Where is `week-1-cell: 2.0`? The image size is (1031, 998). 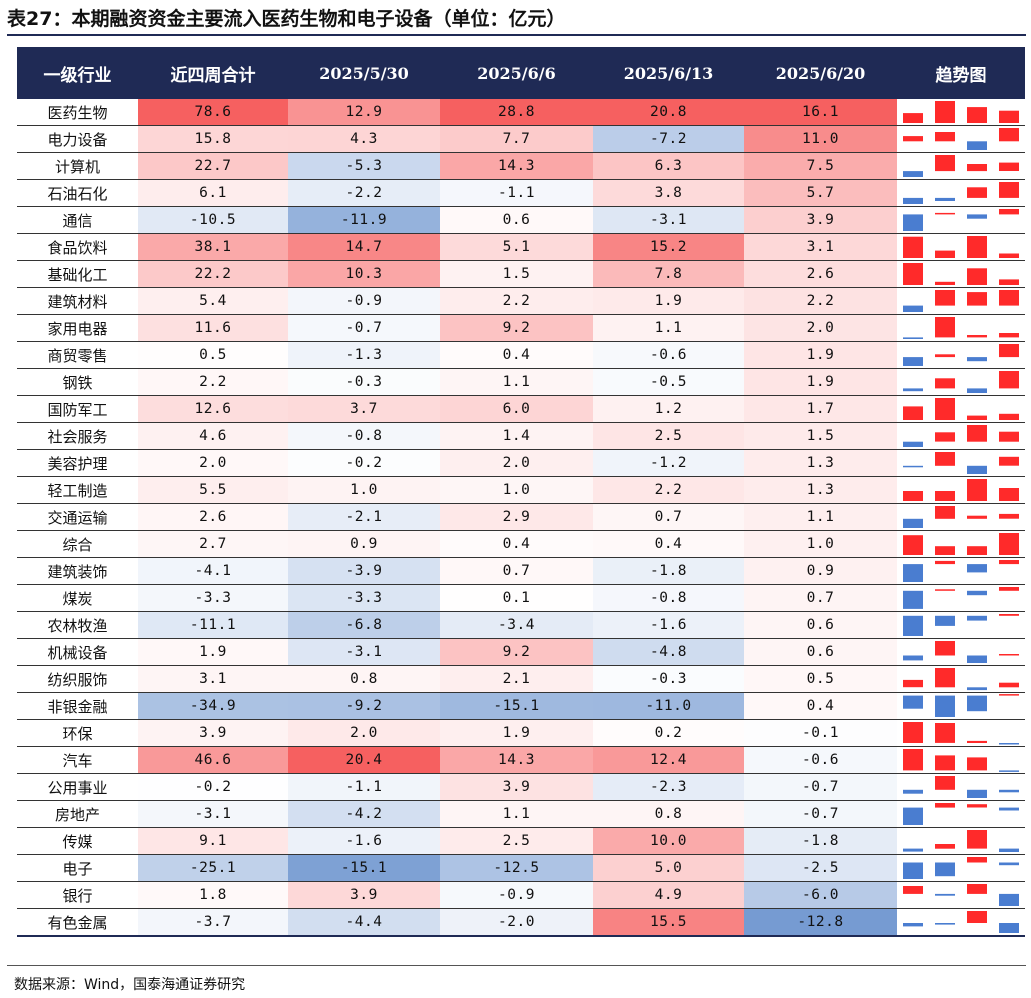
week-1-cell: 2.0 is located at coordinates (364, 733).